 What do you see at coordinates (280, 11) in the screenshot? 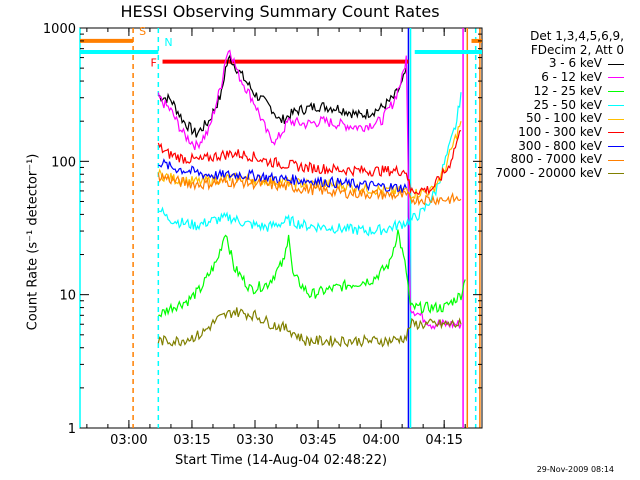
I see `chart-title: HESSI Observing Summary Count Rates` at bounding box center [280, 11].